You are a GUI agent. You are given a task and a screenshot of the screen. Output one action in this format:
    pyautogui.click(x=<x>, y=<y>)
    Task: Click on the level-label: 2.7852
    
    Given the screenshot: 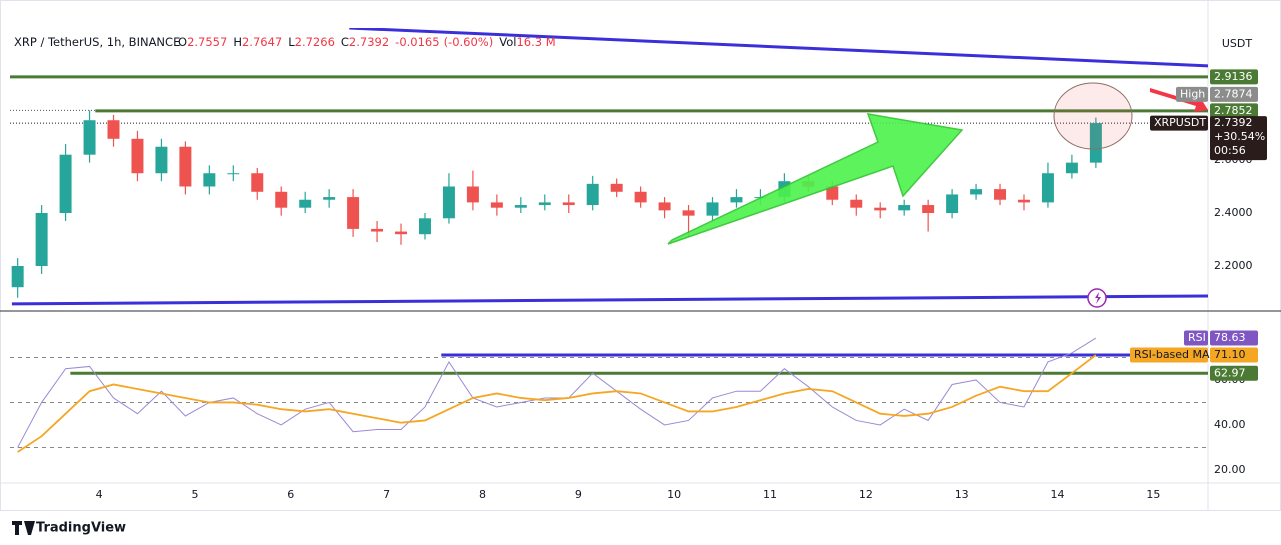 What is the action you would take?
    pyautogui.click(x=1233, y=110)
    